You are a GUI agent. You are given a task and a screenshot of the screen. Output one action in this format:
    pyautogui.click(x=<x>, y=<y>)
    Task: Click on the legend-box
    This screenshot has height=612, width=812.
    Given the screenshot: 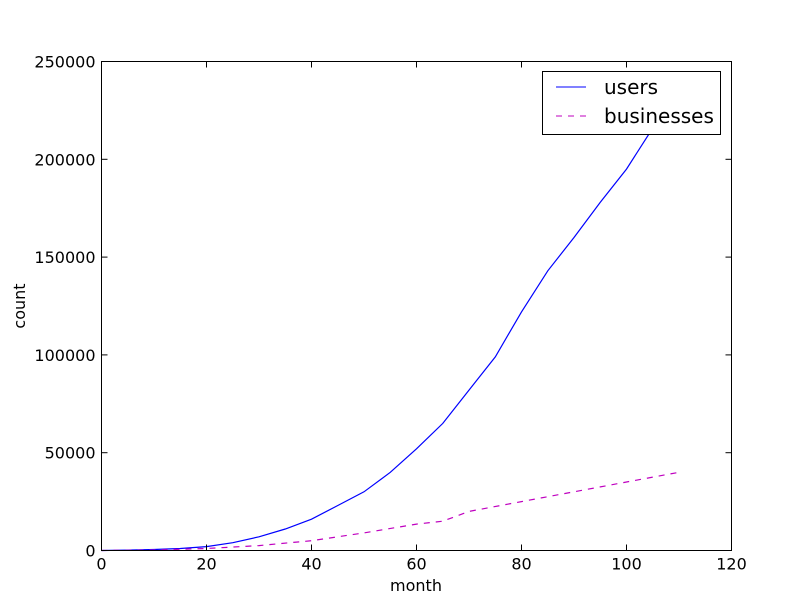 What is the action you would take?
    pyautogui.click(x=631, y=103)
    